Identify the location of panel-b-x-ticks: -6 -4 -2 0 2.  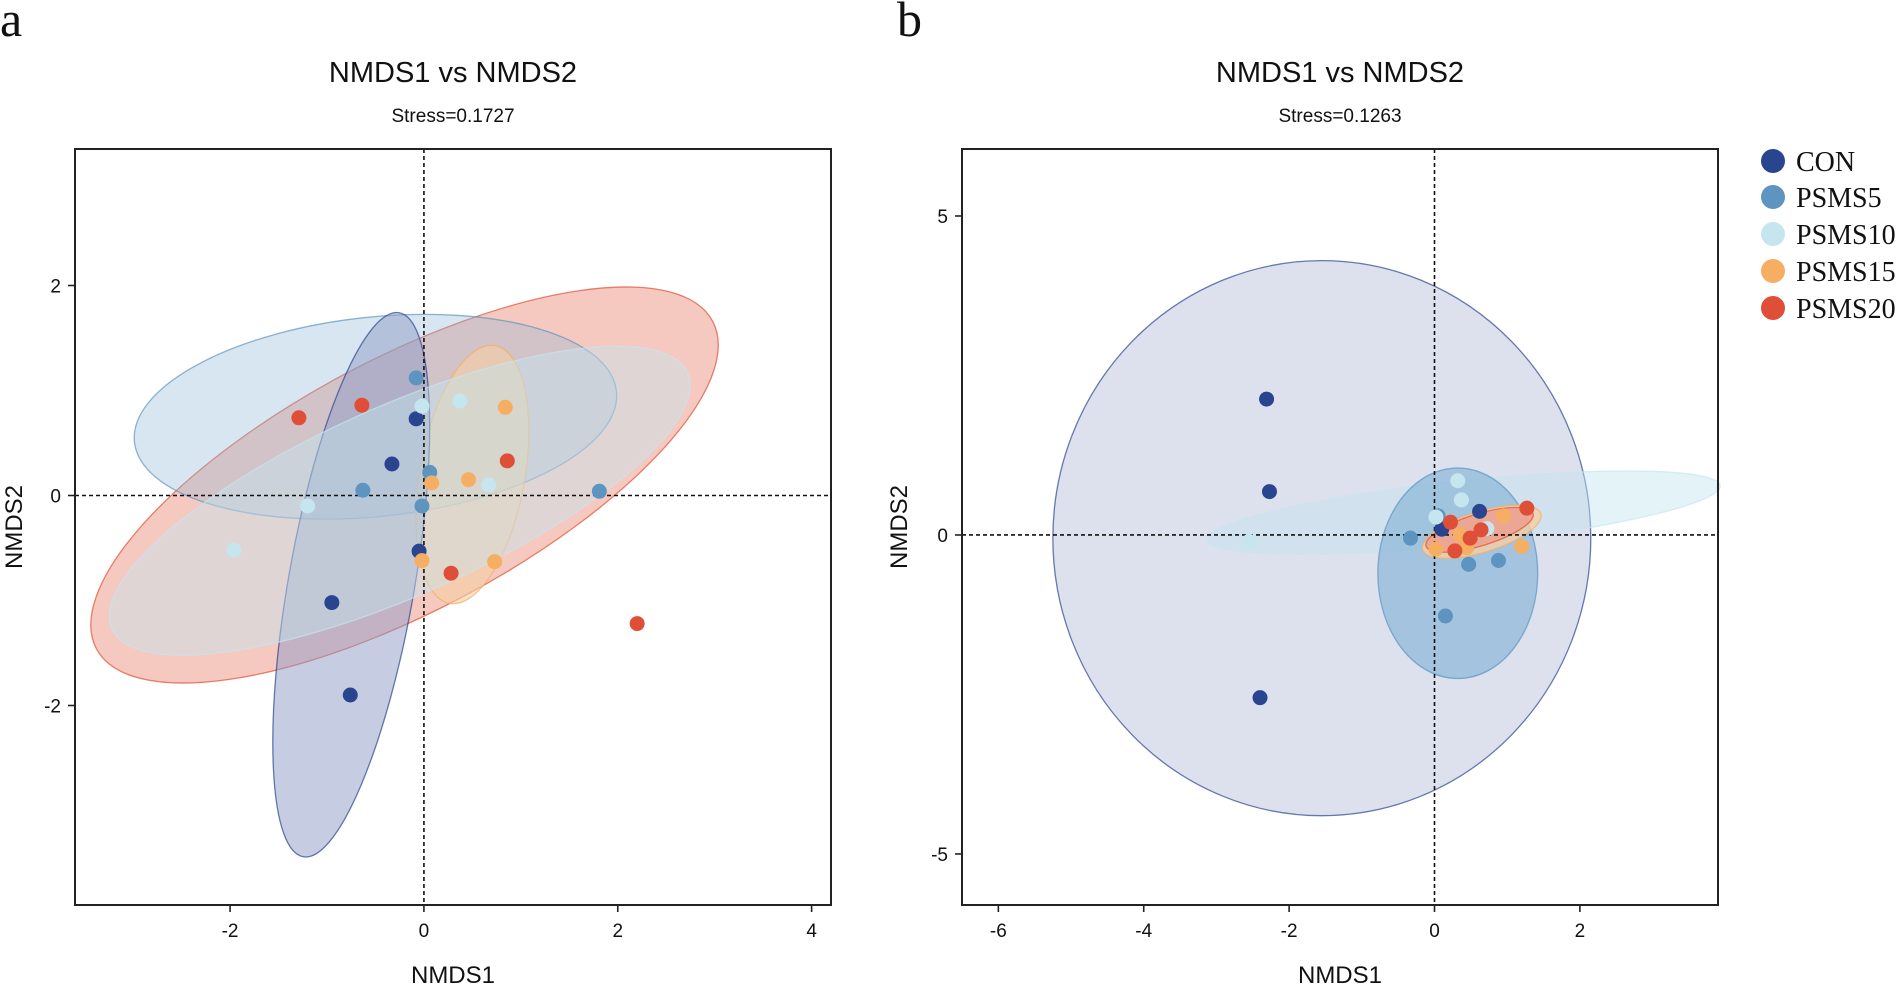
(1287, 923).